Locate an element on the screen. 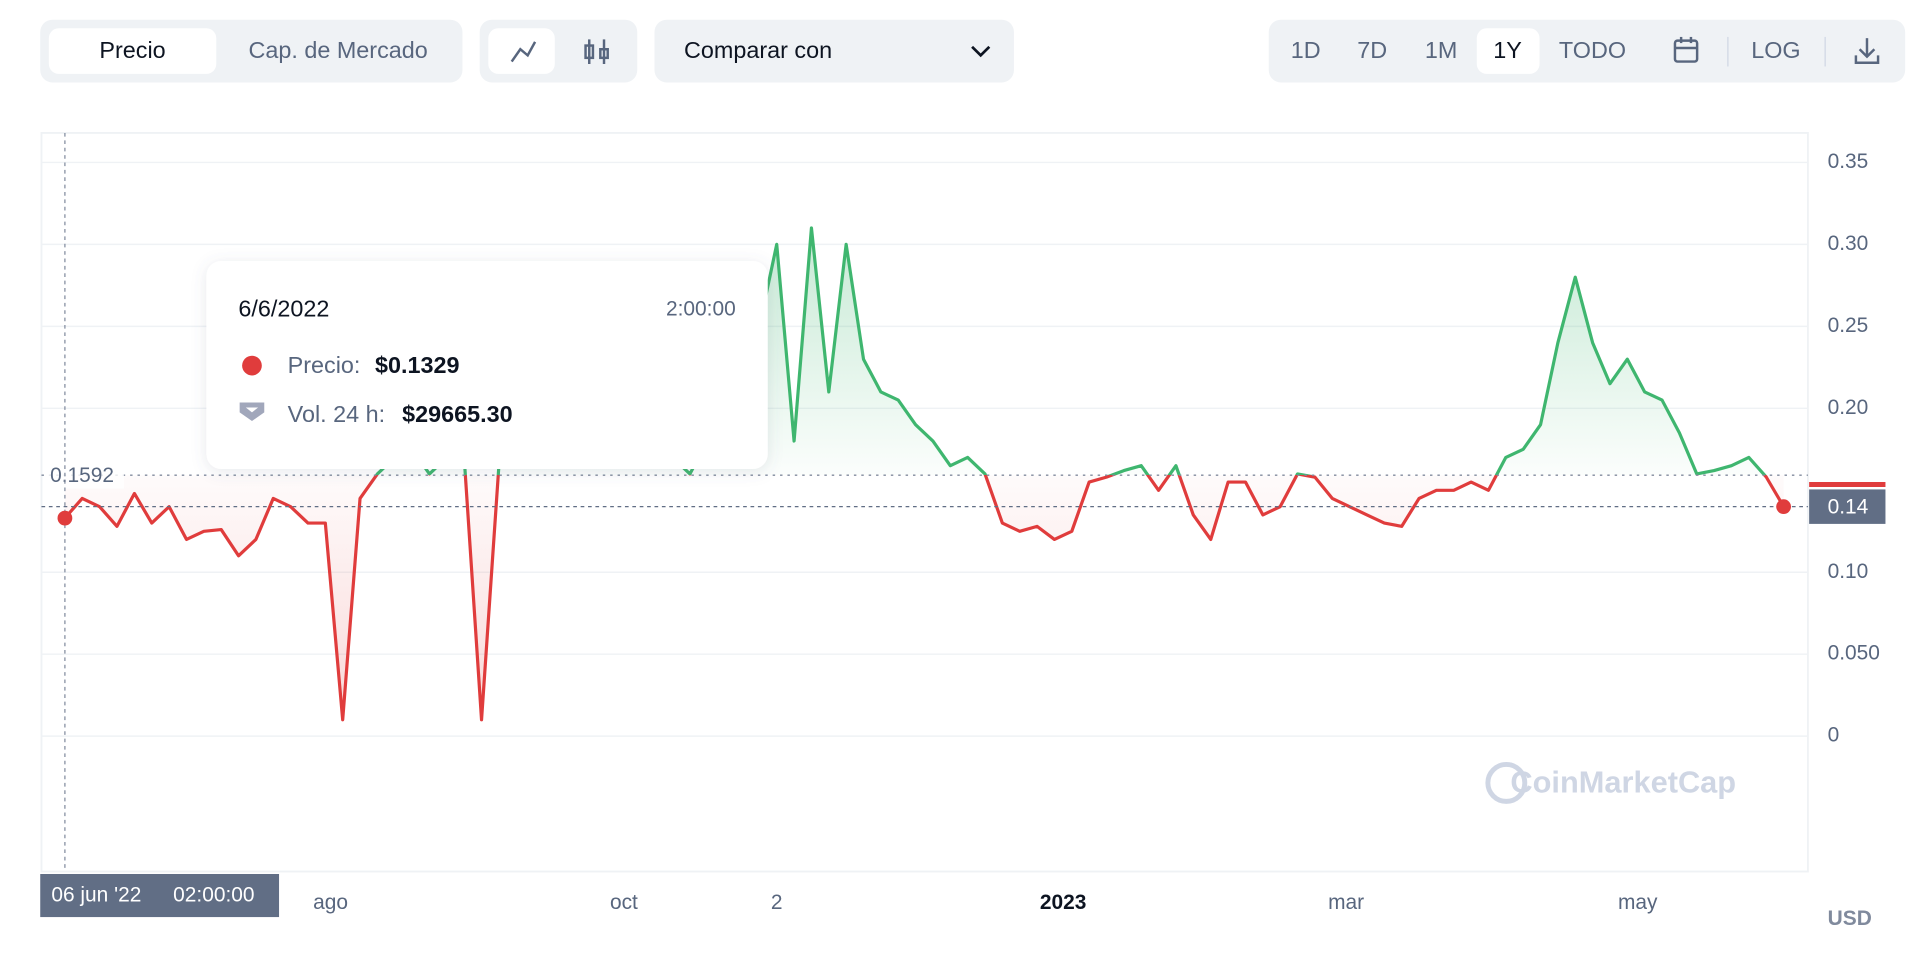 The image size is (1922, 954). compare-select is located at coordinates (834, 51).